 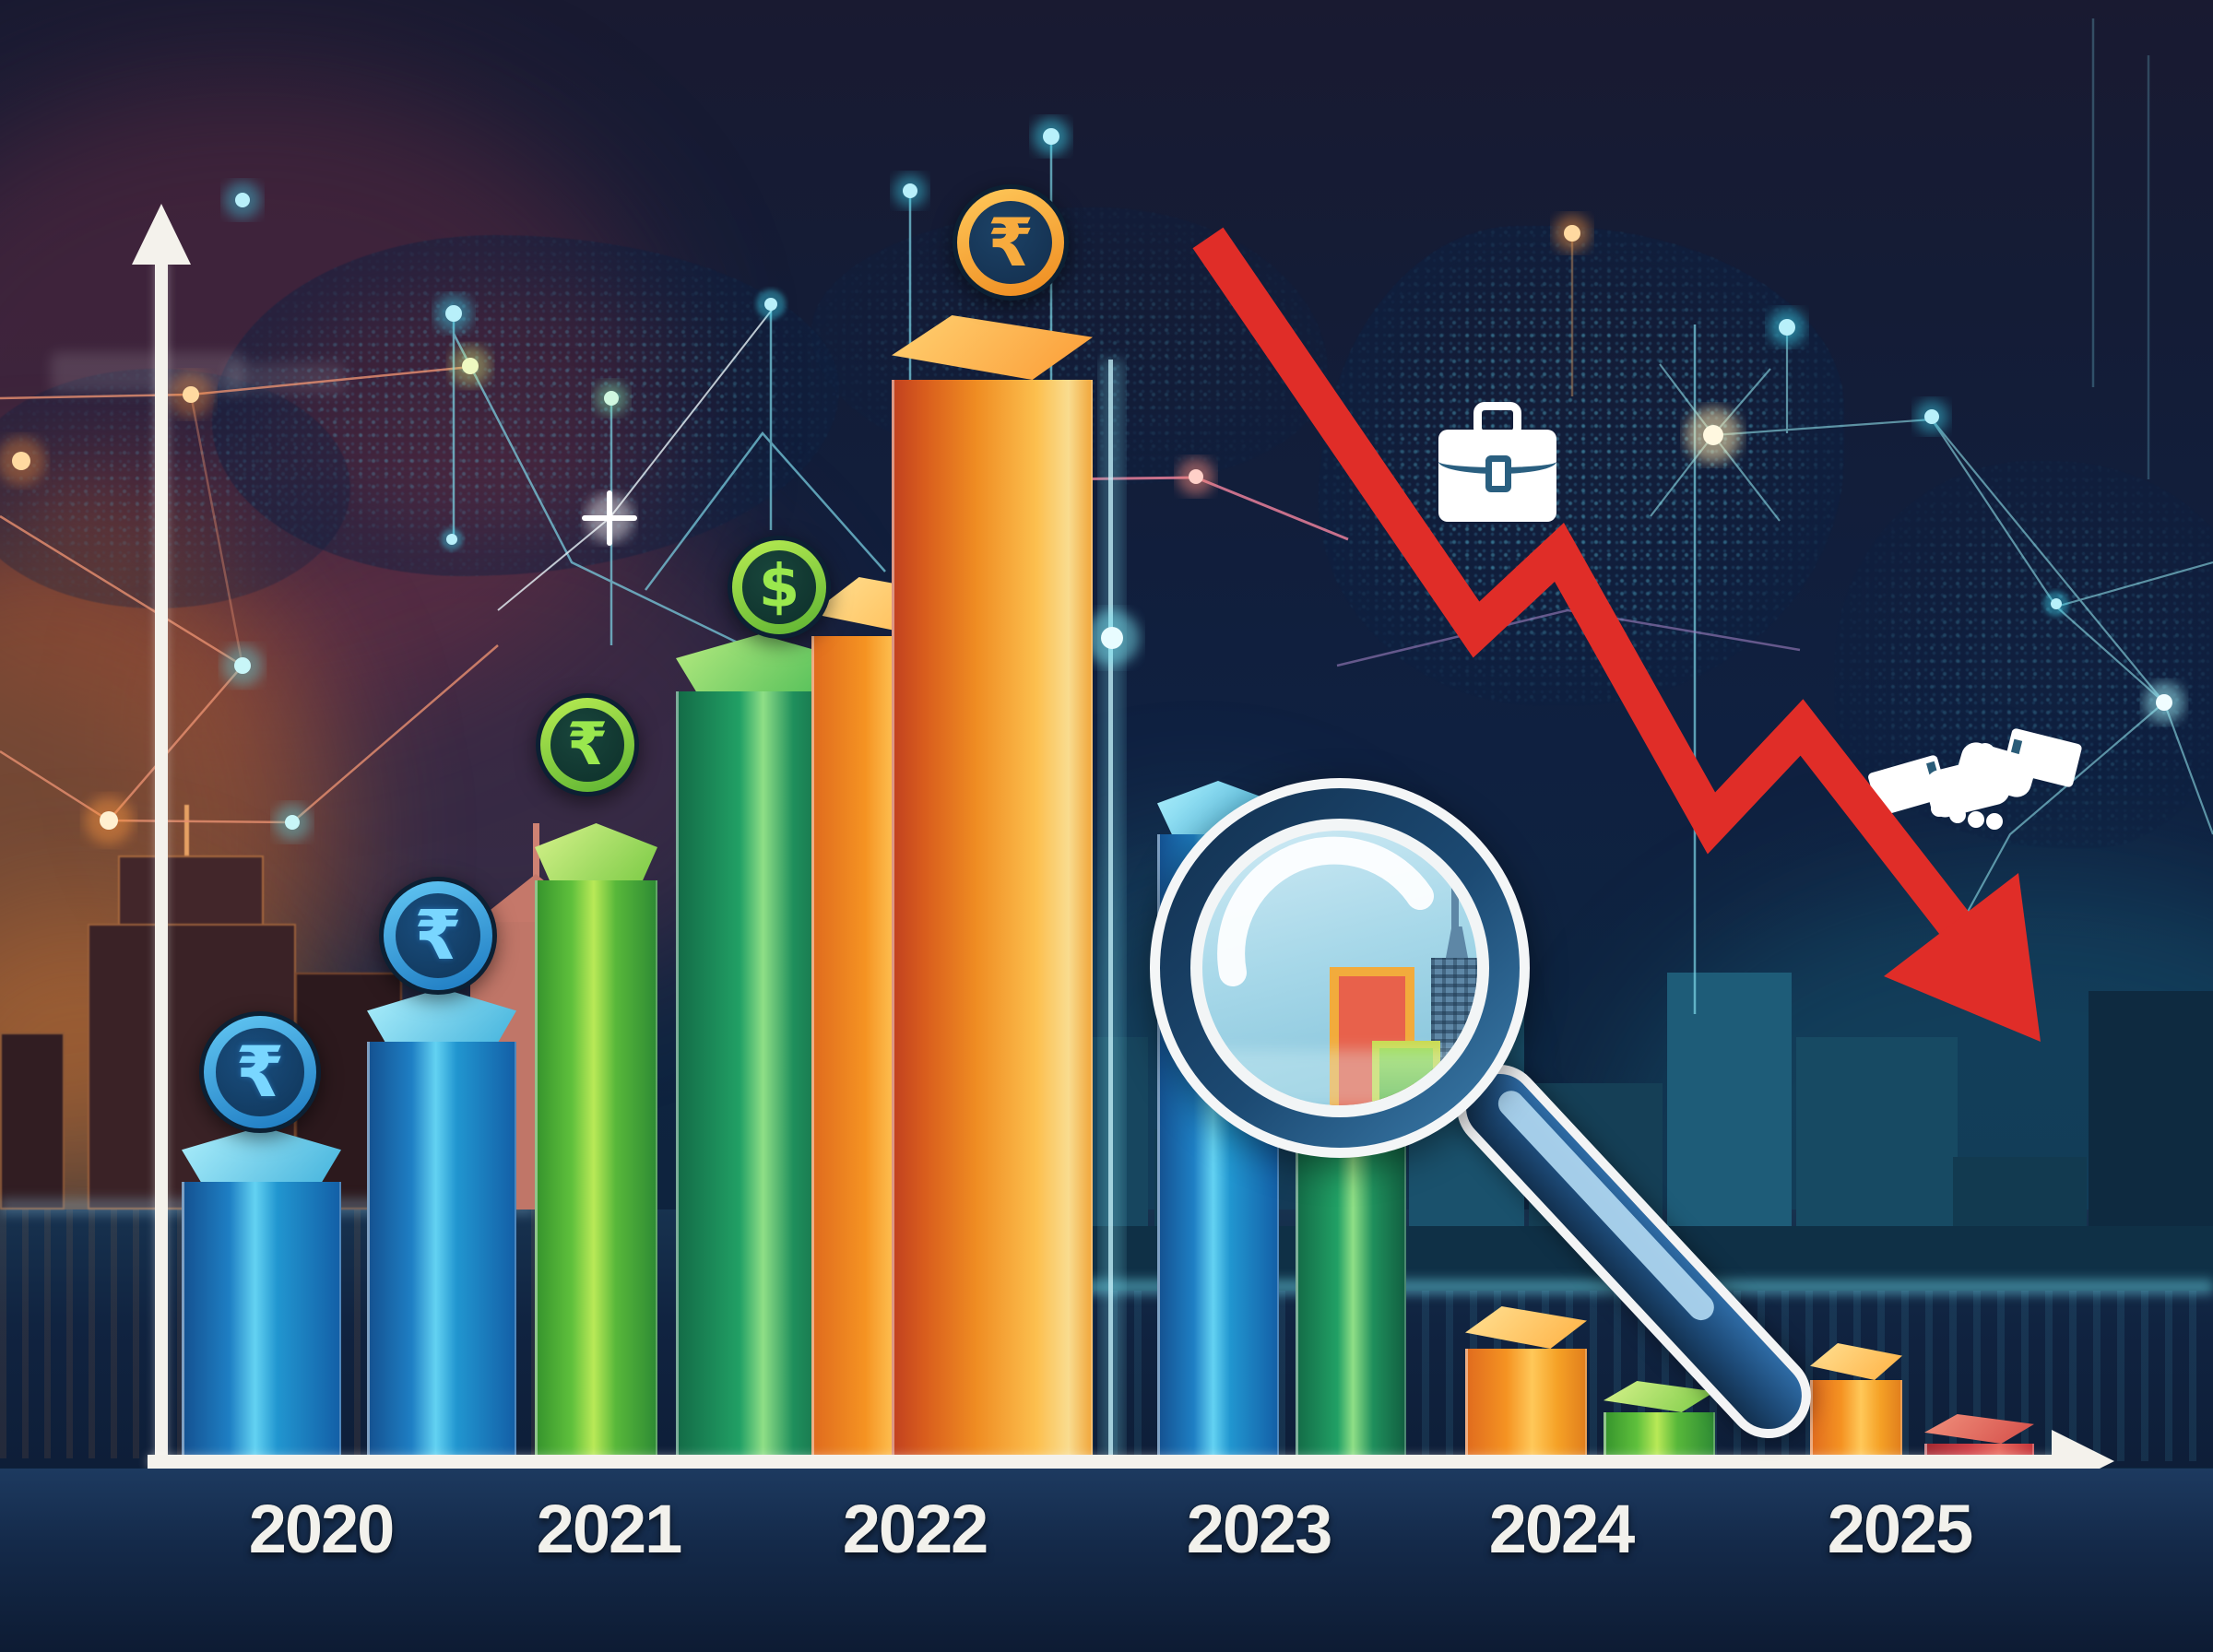 What do you see at coordinates (1457, 944) in the screenshot?
I see `lens-city-cap` at bounding box center [1457, 944].